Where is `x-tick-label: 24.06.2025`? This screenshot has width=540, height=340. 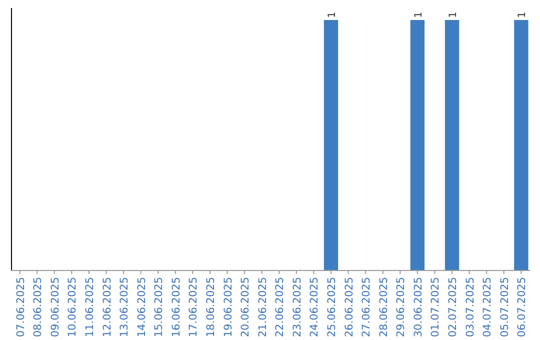 x-tick-label: 24.06.2025 is located at coordinates (314, 307).